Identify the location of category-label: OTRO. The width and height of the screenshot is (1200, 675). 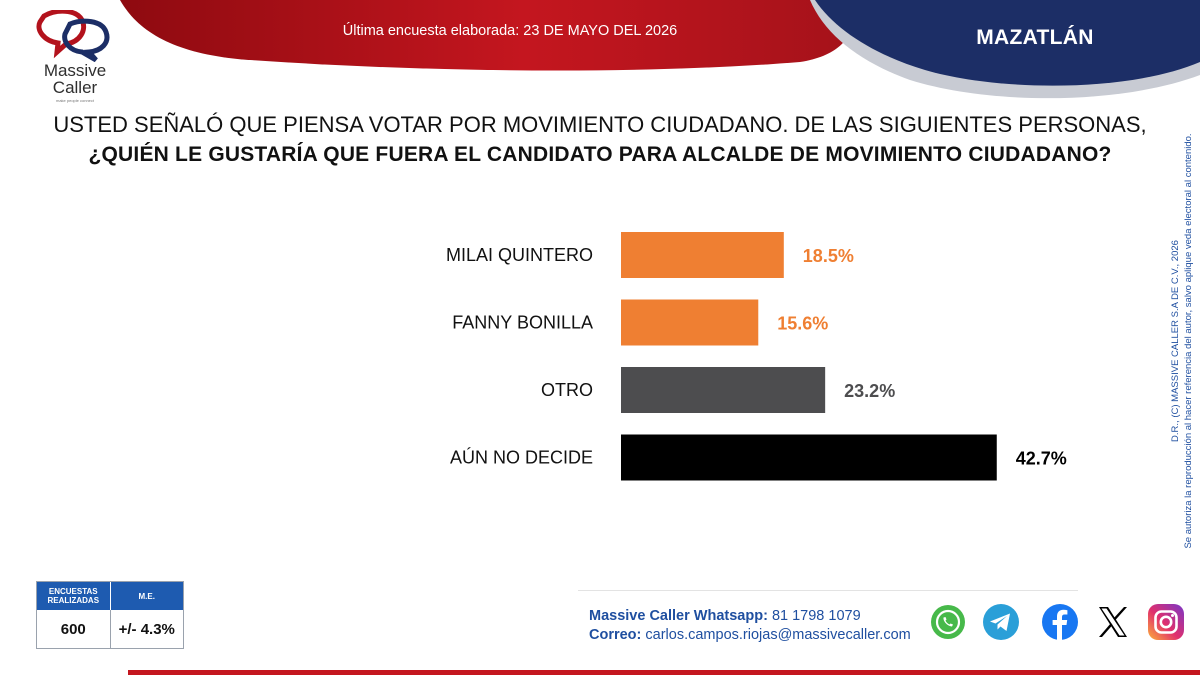
(567, 390).